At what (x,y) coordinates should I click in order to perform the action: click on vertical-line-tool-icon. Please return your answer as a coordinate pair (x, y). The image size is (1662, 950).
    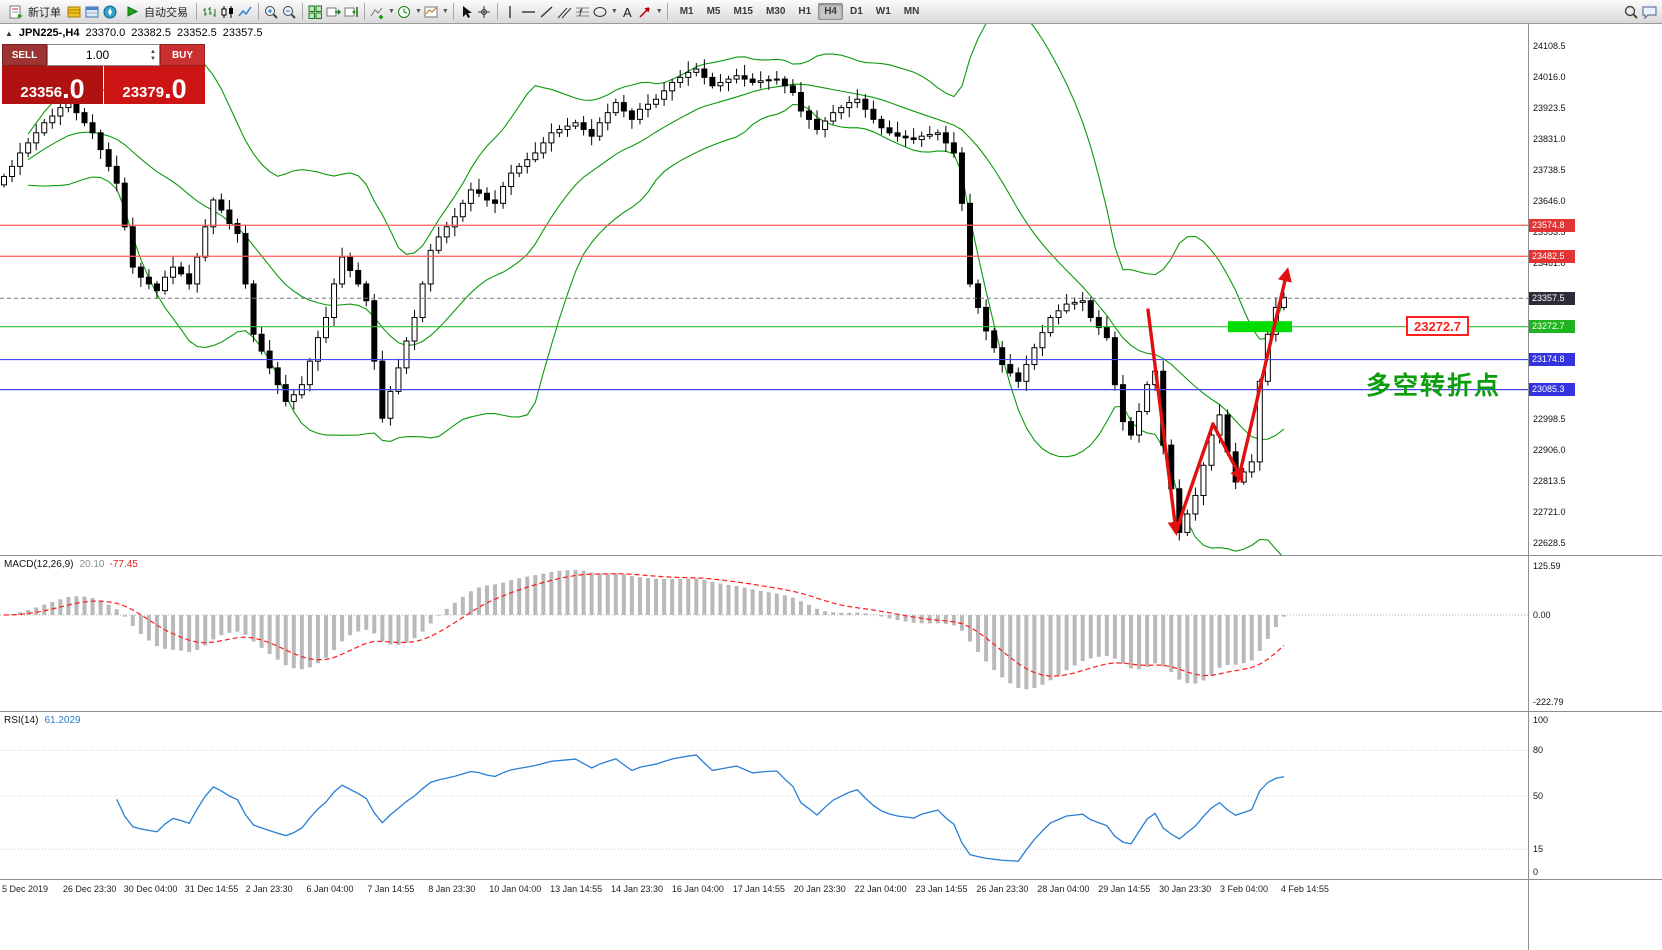
    Looking at the image, I should click on (510, 12).